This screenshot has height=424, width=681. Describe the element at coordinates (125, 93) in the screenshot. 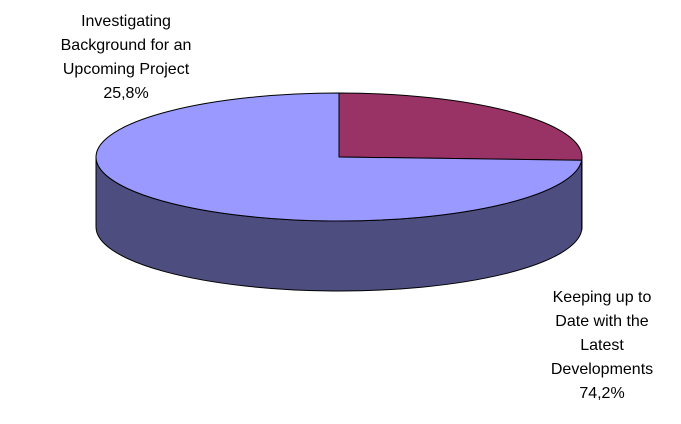

I see `slice-label-line: 25,8%` at that location.